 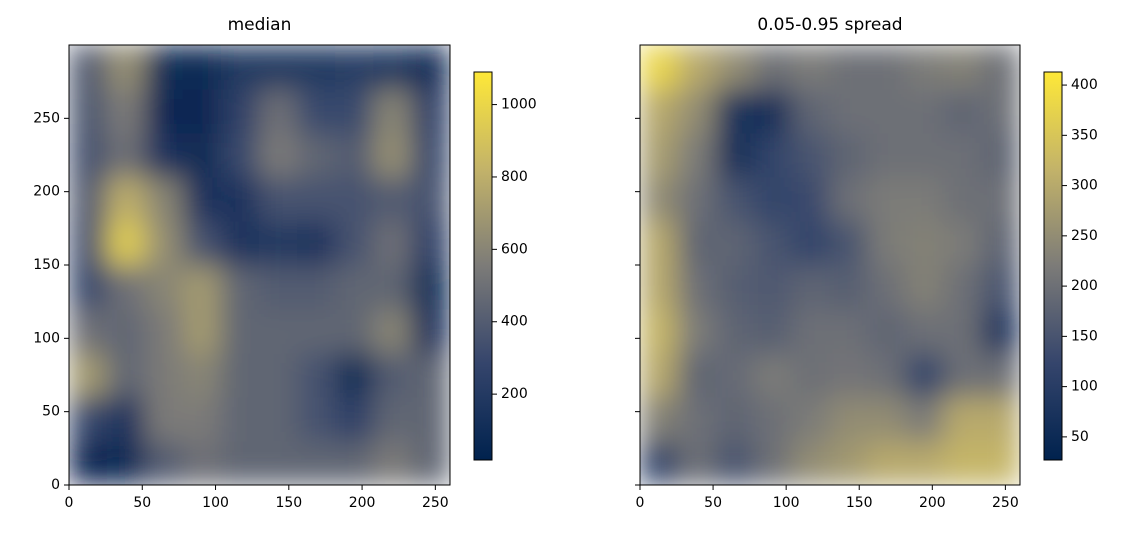 I want to click on colorbar-tick-label: 600, so click(x=514, y=249).